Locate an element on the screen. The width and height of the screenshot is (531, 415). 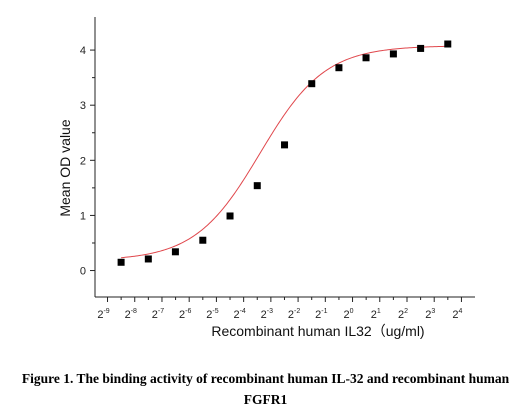
x-tick-label: 2-5 is located at coordinates (212, 314).